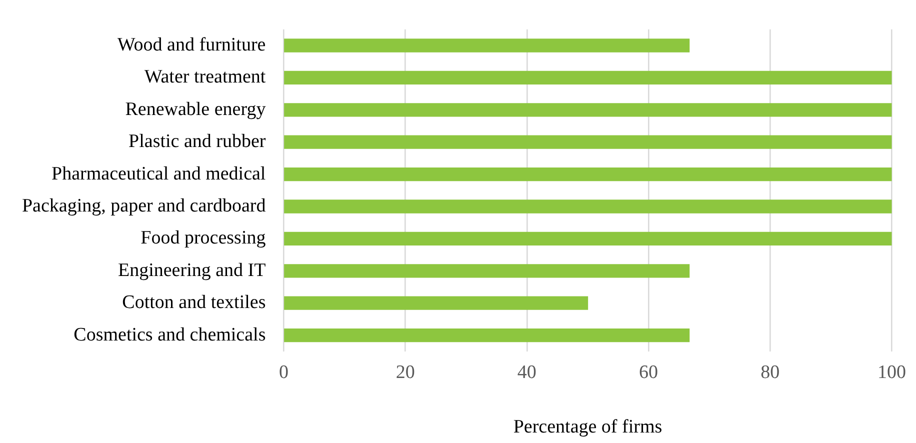 The image size is (916, 443). I want to click on y-tick-label: Pharmaceutical and medical, so click(159, 173).